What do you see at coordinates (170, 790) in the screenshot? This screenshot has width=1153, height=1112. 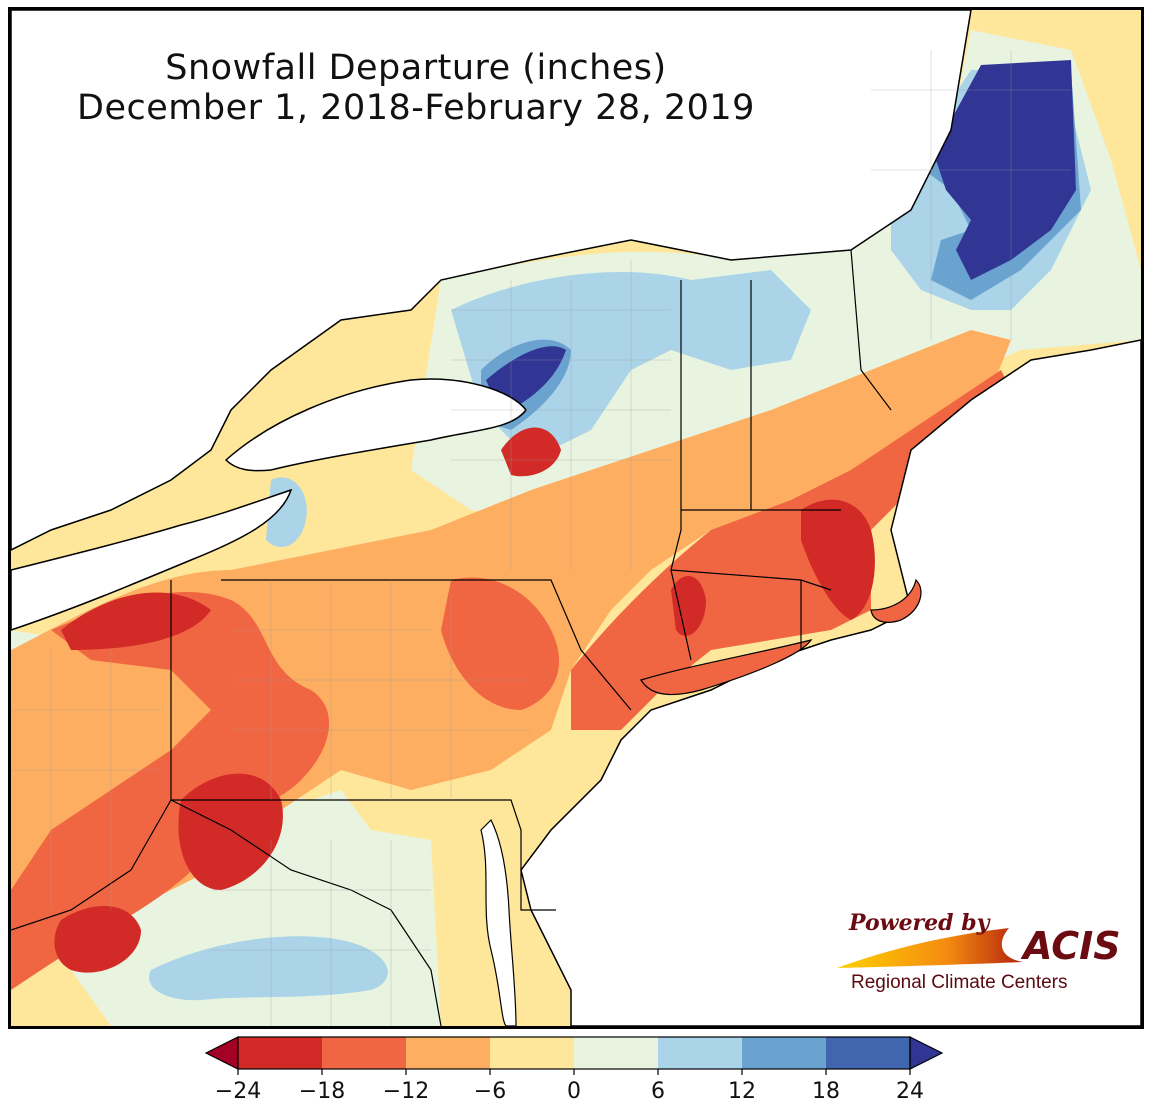 I see `region-negative-12-18-pa` at bounding box center [170, 790].